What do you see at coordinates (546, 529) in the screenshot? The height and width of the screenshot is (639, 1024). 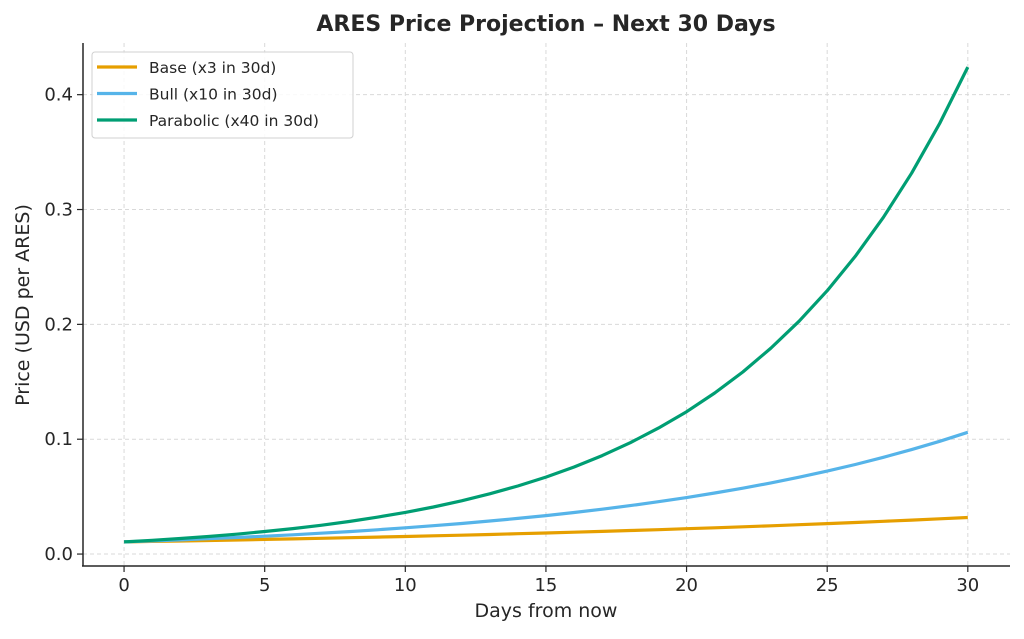 I see `series-line-base` at bounding box center [546, 529].